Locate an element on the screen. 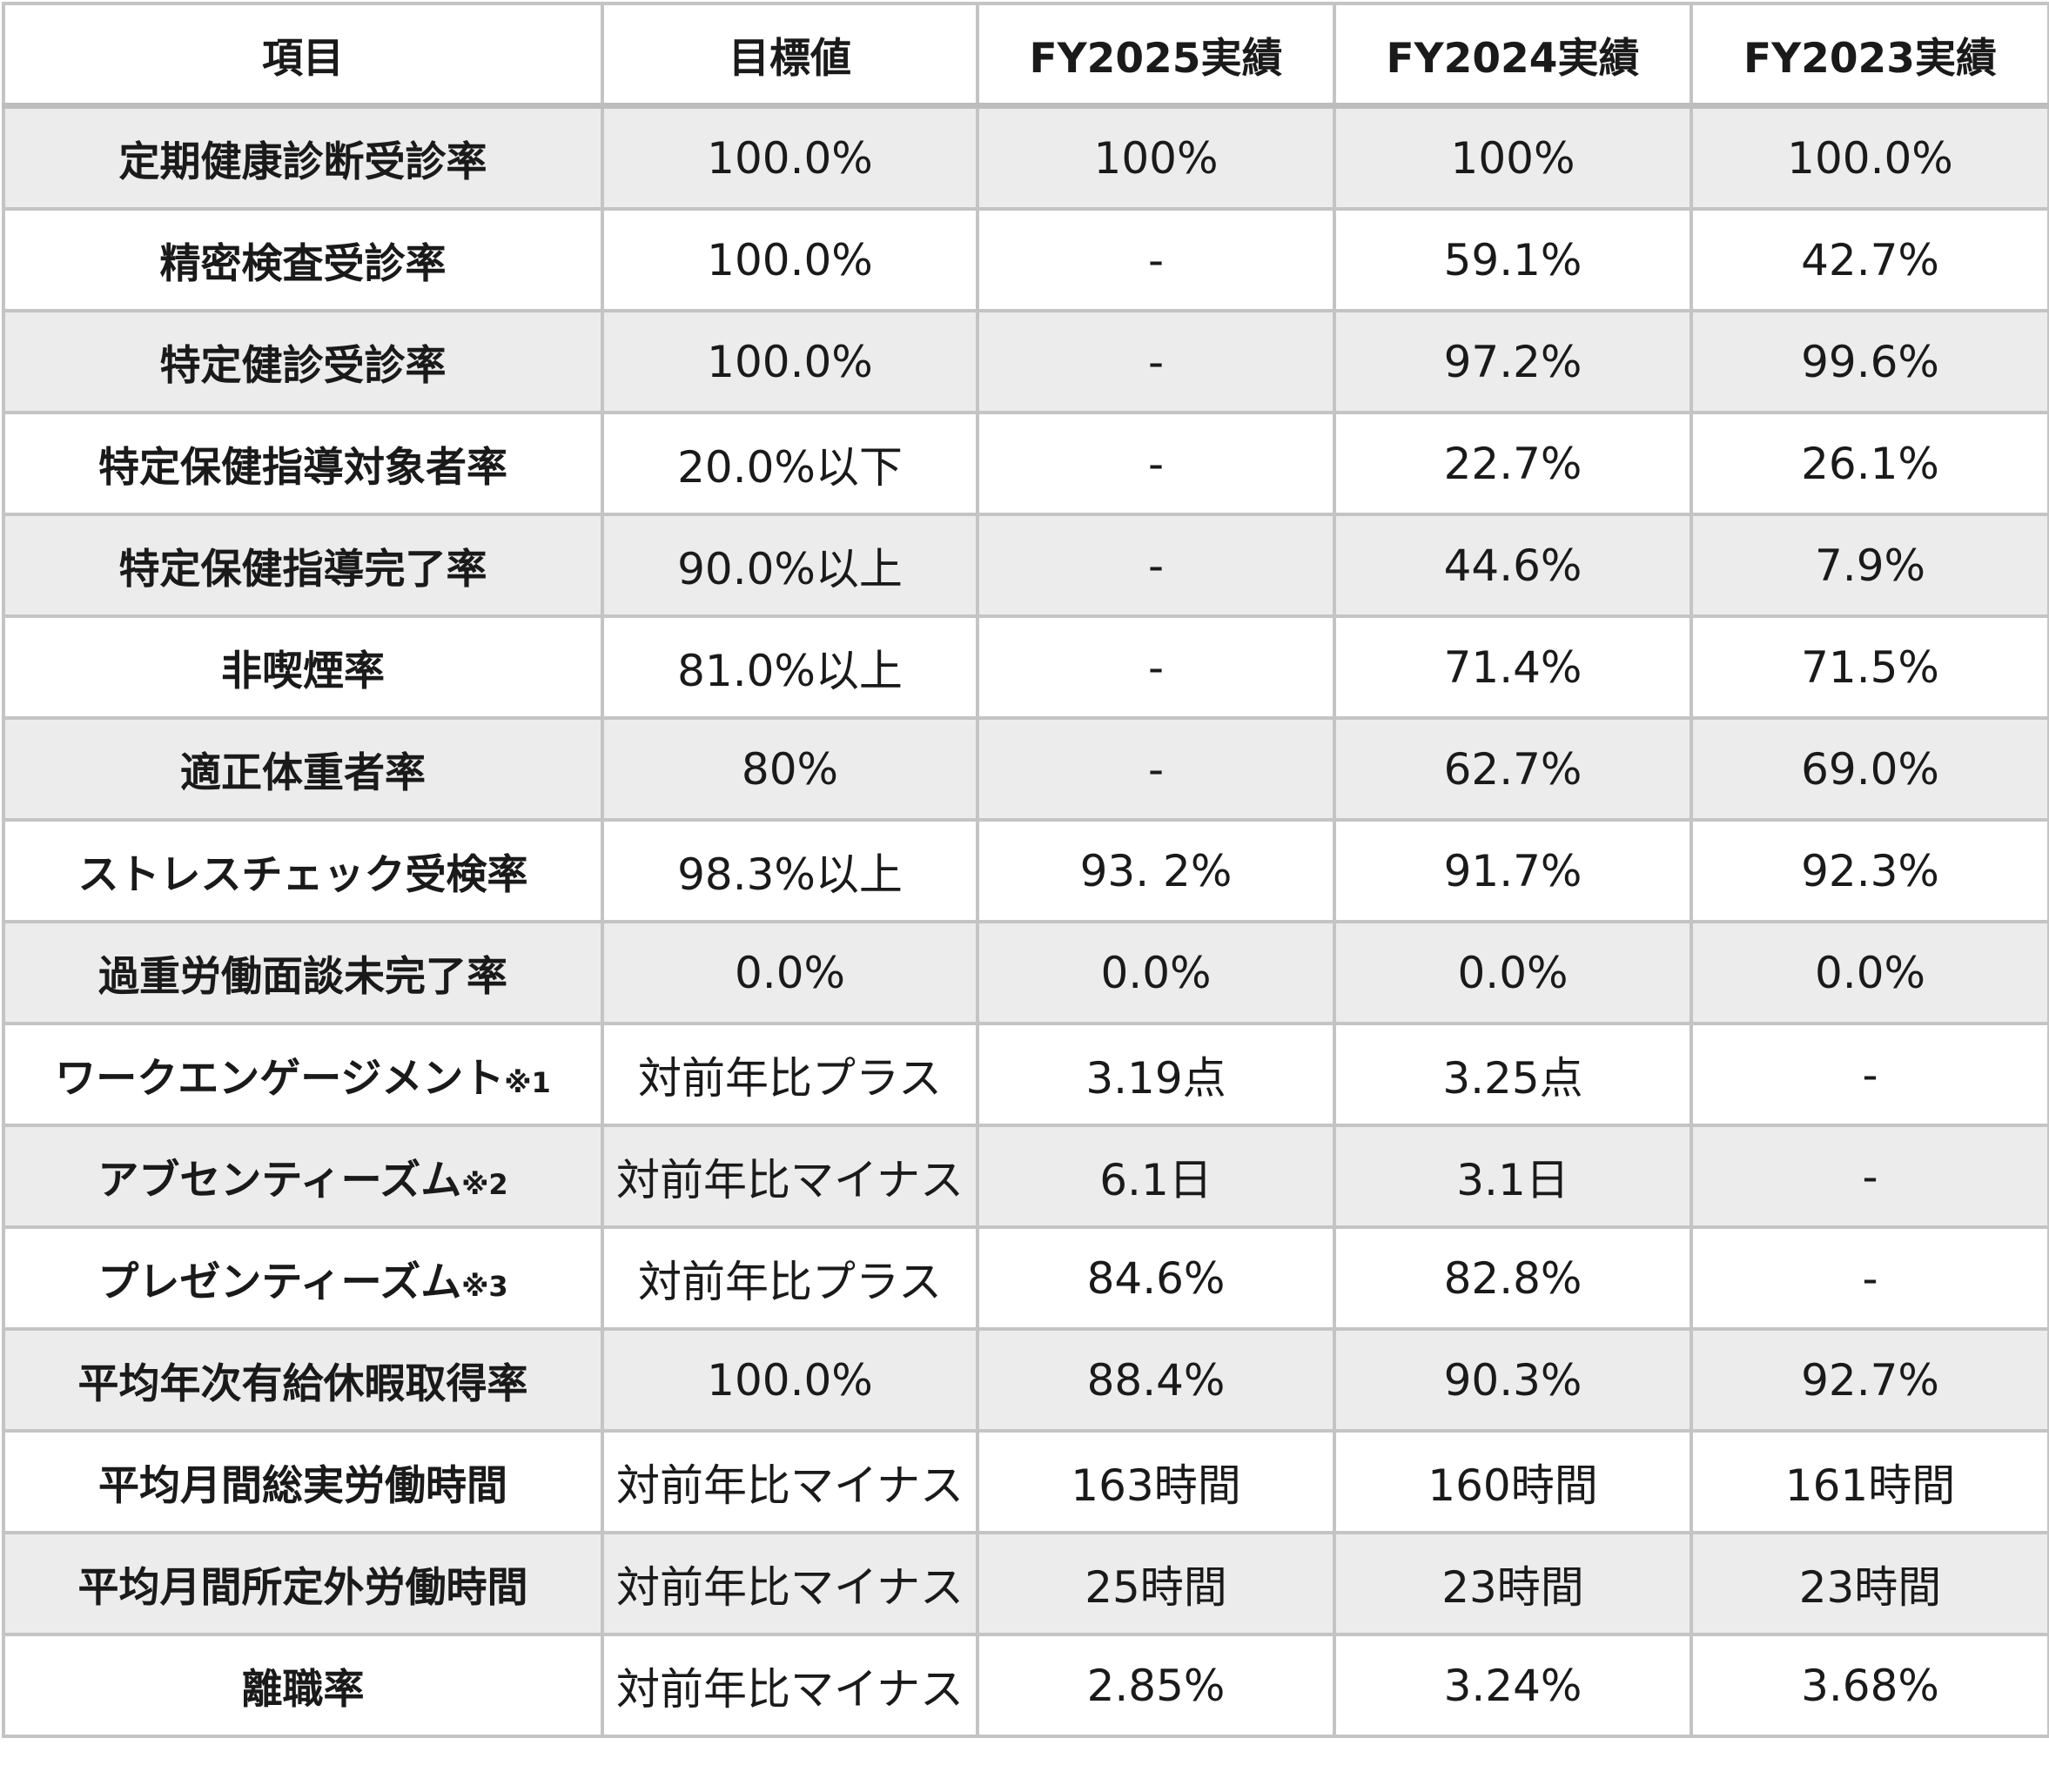 The height and width of the screenshot is (1792, 2049). cell-item: 平均月間総実労働時間 is located at coordinates (303, 1481).